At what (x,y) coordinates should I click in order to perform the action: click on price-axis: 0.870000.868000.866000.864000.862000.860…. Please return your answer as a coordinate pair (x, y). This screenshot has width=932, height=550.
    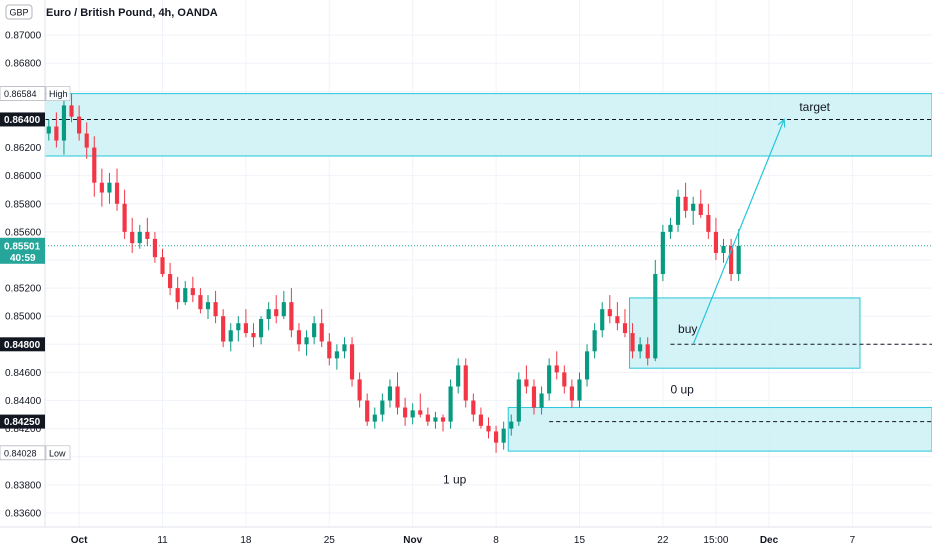
    Looking at the image, I should click on (35, 275).